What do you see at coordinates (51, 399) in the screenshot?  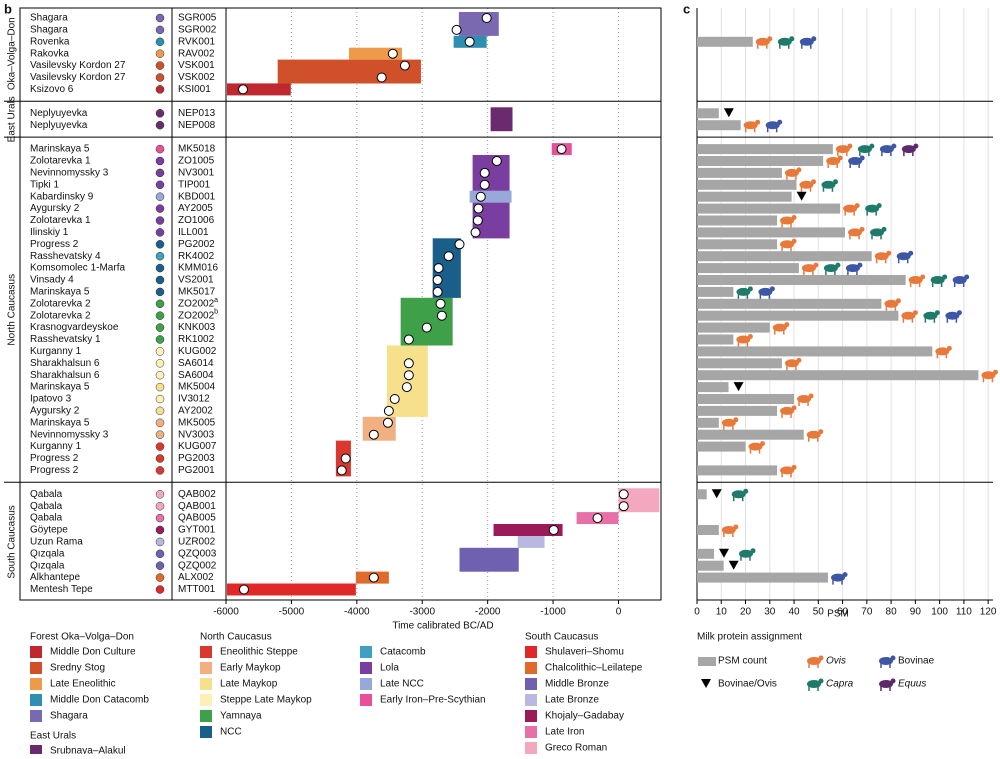 I see `site-name: Ipatovo 3` at bounding box center [51, 399].